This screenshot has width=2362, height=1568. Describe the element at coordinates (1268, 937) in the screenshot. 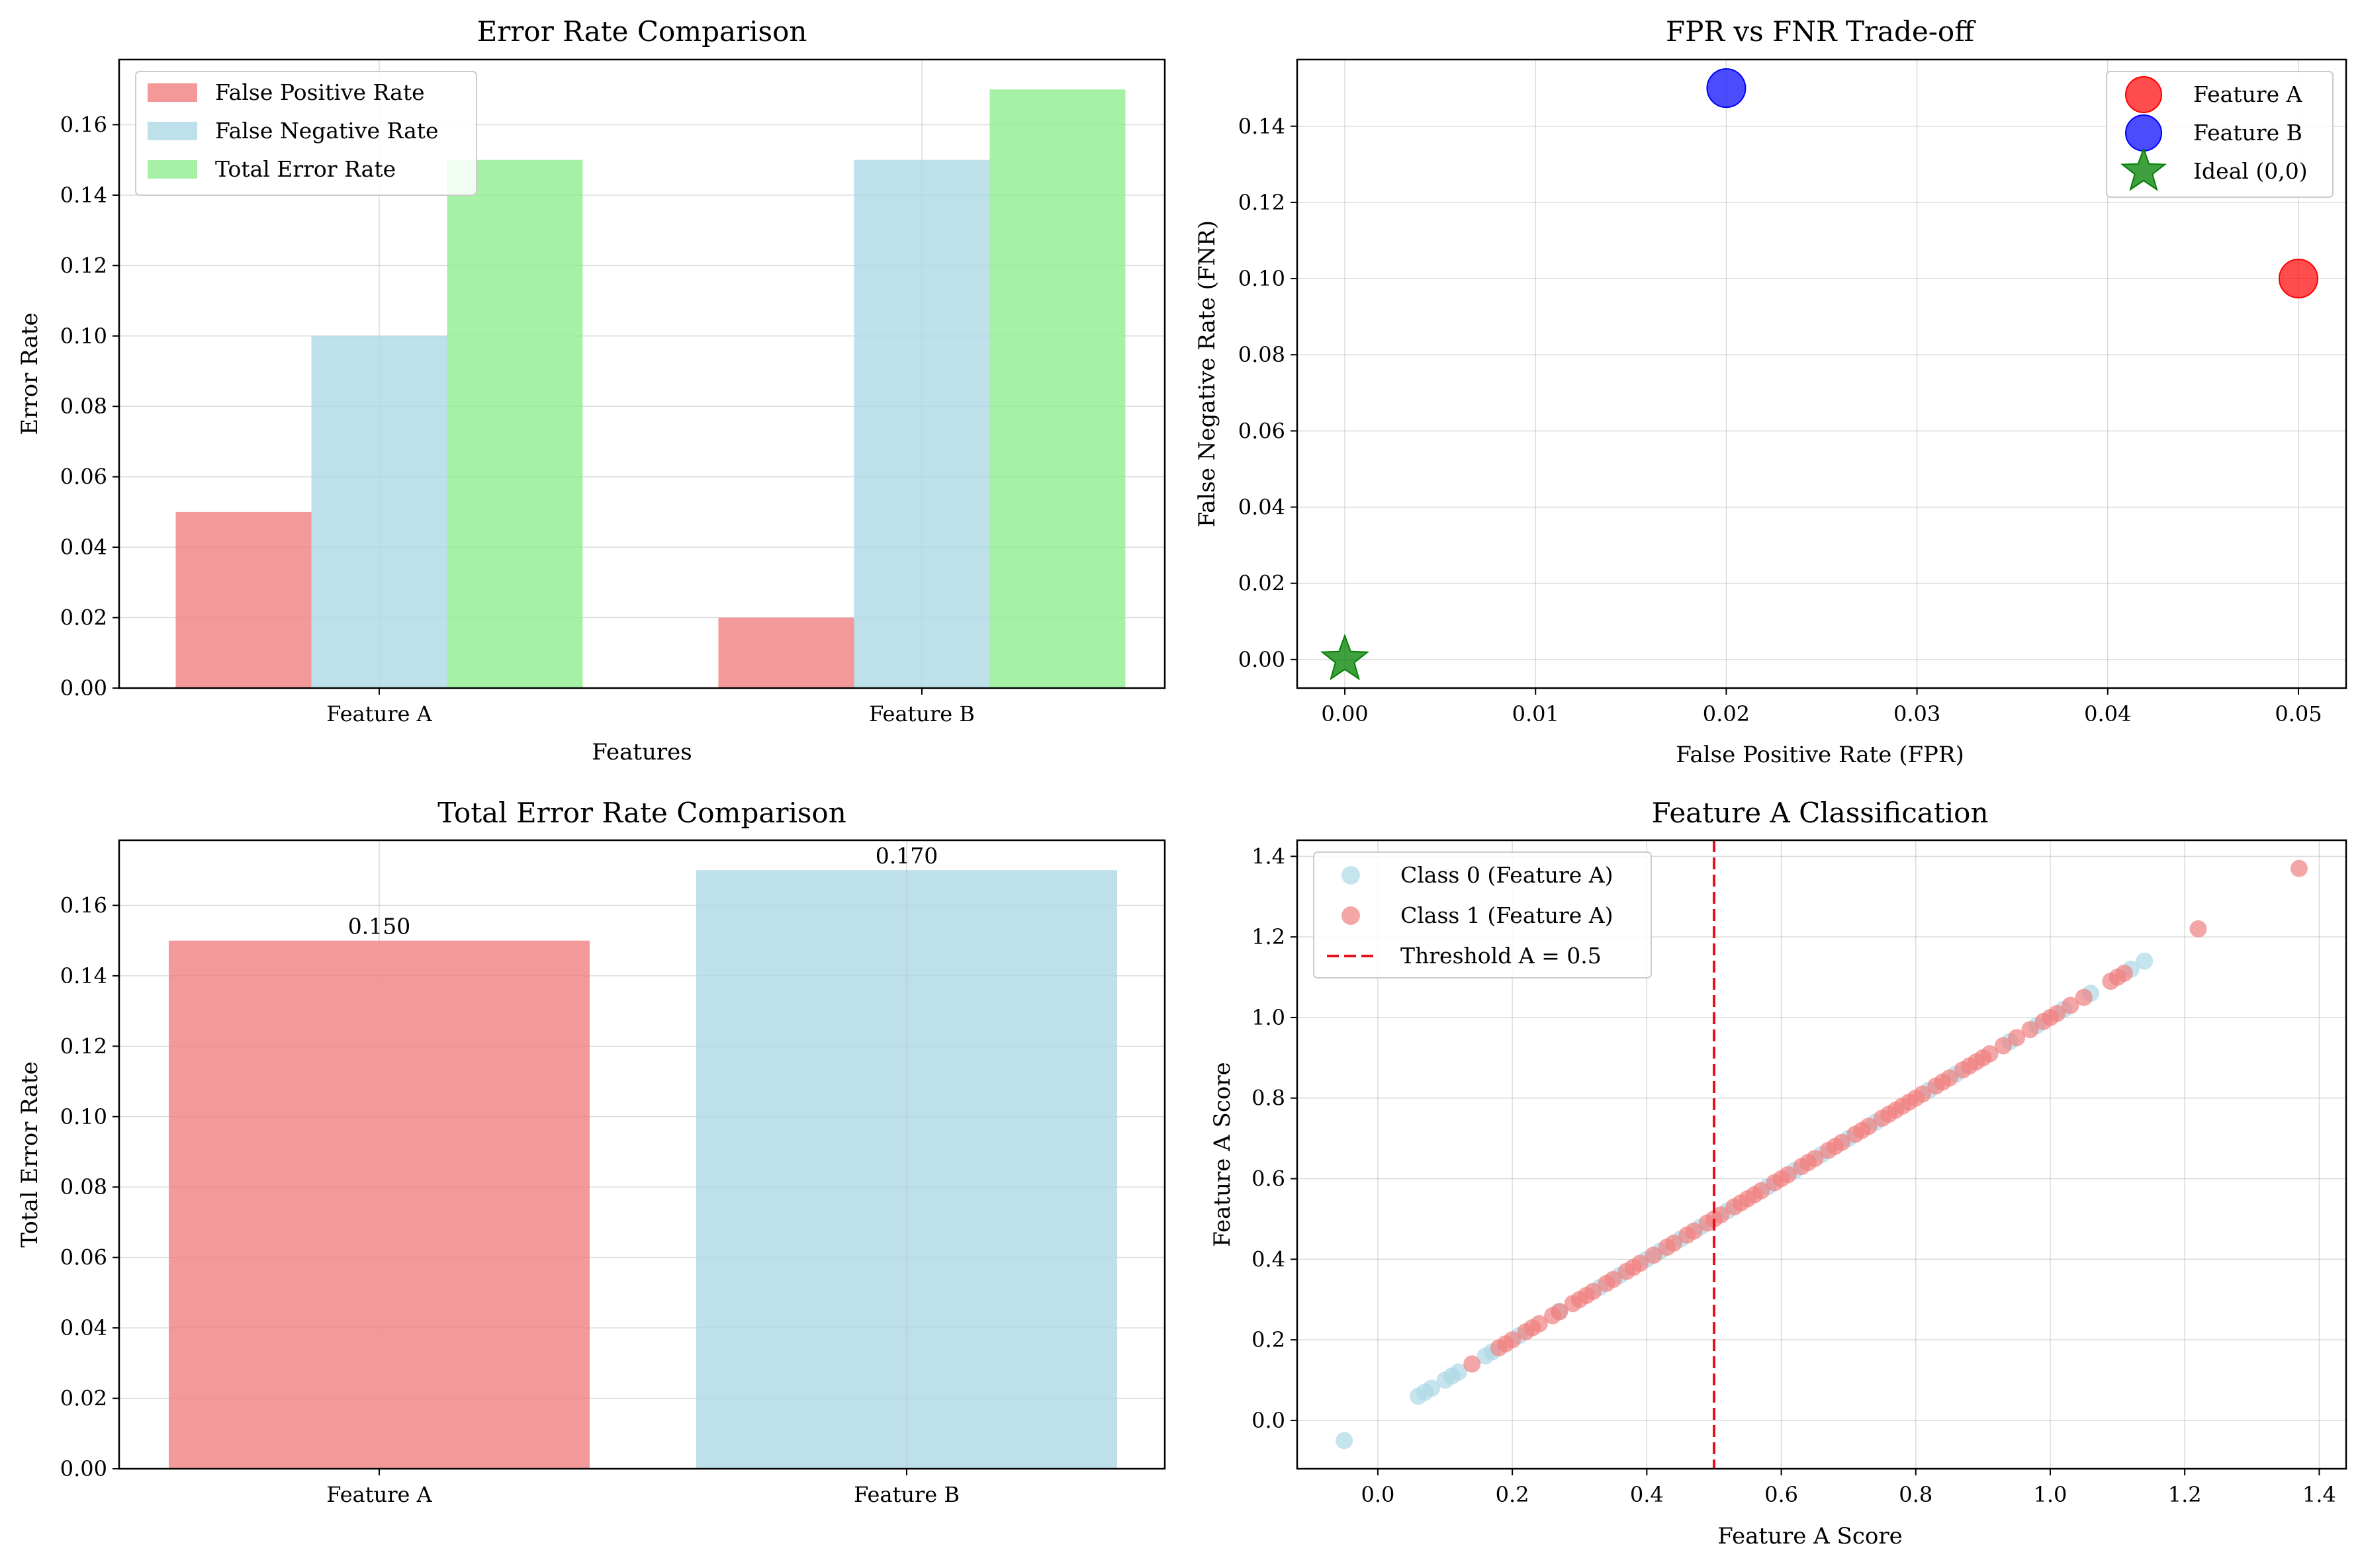

I see `chart4-ytick-label: 1.2` at that location.